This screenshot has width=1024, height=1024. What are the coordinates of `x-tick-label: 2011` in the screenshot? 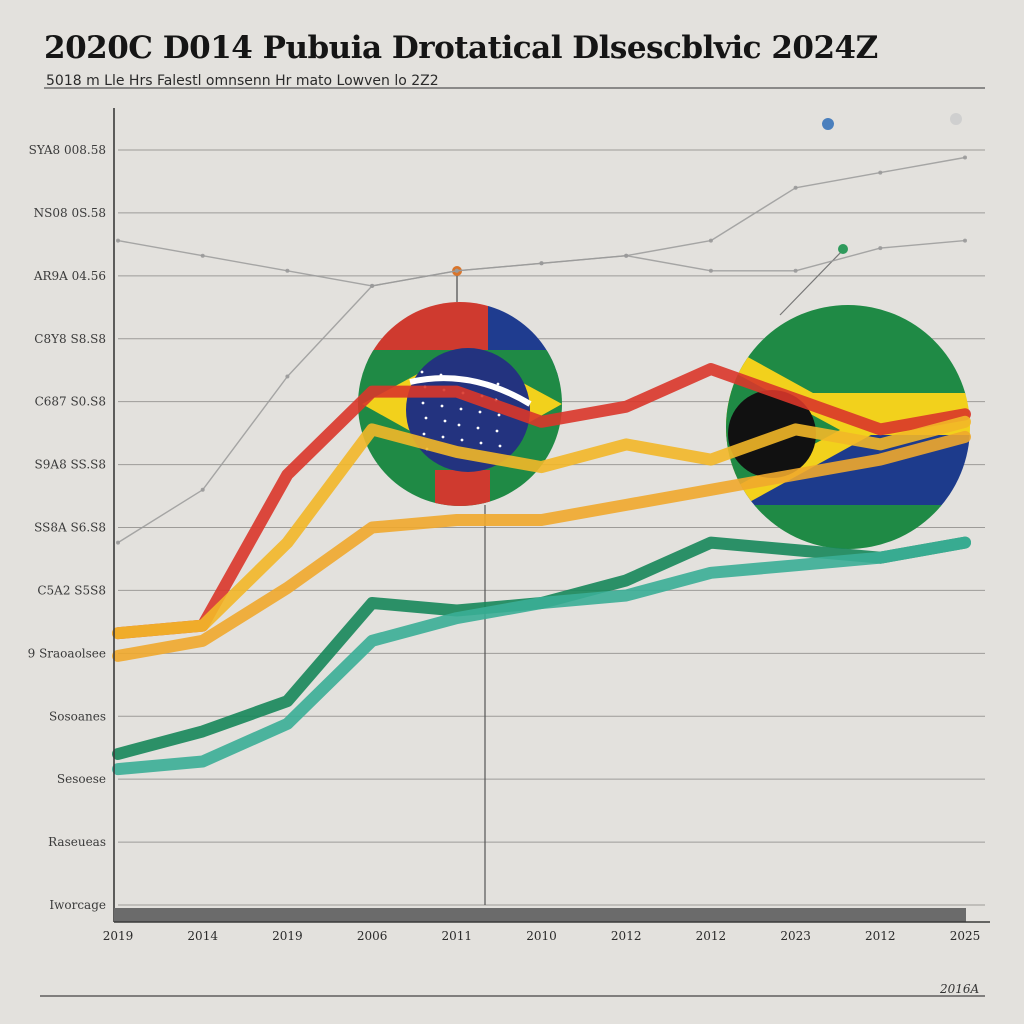 It's located at (457, 936).